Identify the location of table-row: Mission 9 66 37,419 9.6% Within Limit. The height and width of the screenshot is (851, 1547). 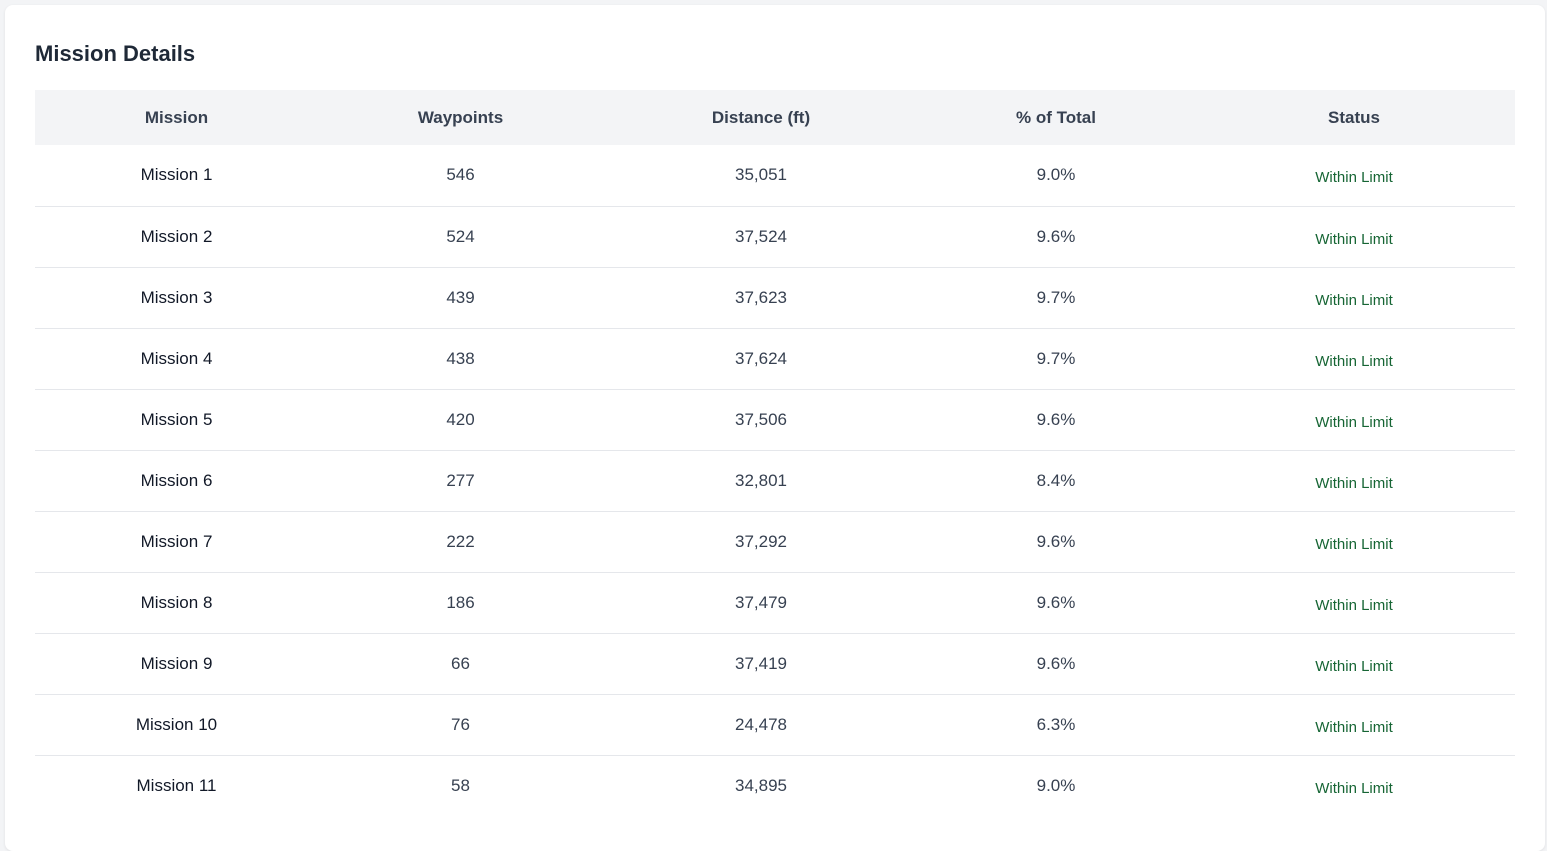
(775, 663).